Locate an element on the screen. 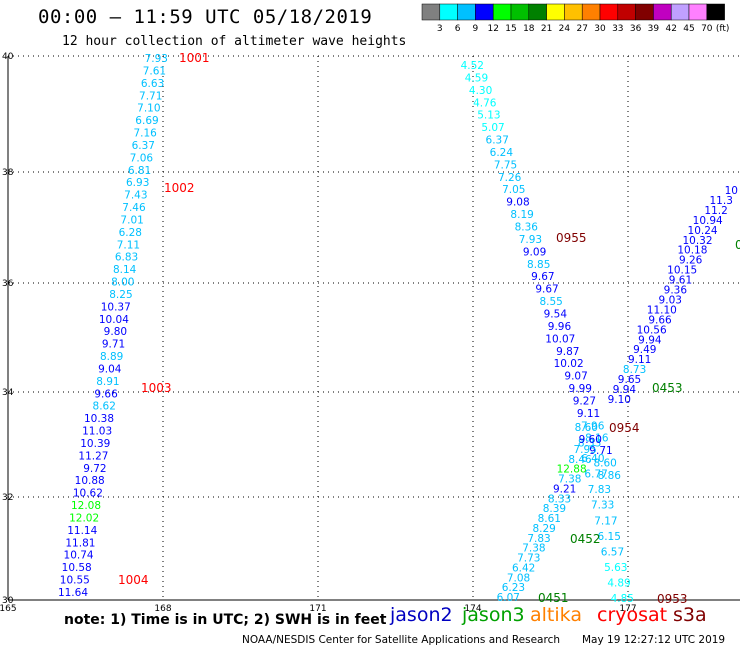  wave-height-value: 7.96 is located at coordinates (593, 426).